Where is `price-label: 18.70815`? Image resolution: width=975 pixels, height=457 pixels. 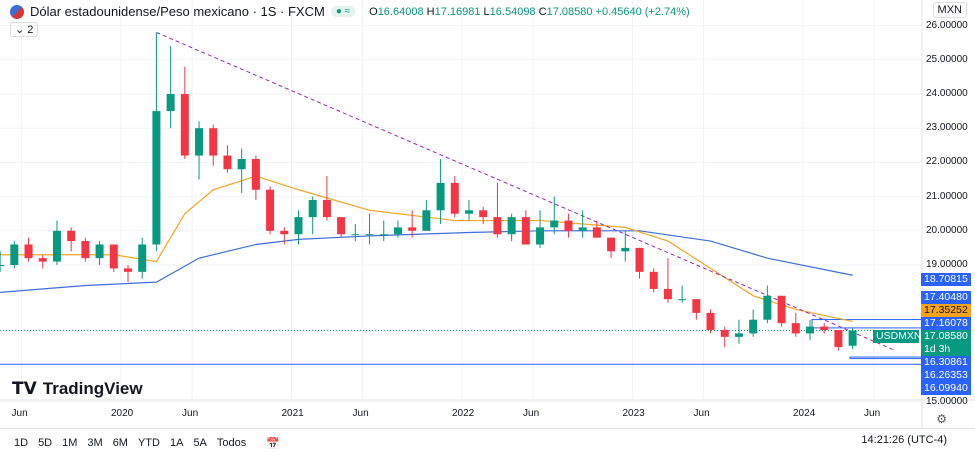
price-label: 18.70815 is located at coordinates (946, 279).